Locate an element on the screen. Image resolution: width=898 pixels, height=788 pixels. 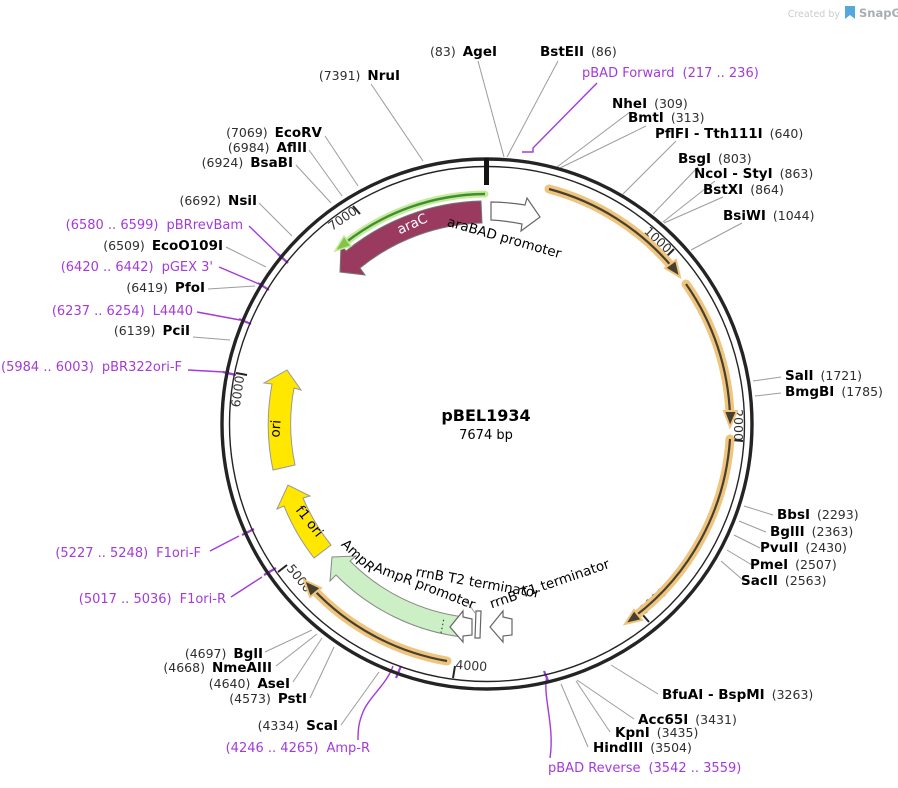
site-label-scai: (4334) ScaI is located at coordinates (298, 726).